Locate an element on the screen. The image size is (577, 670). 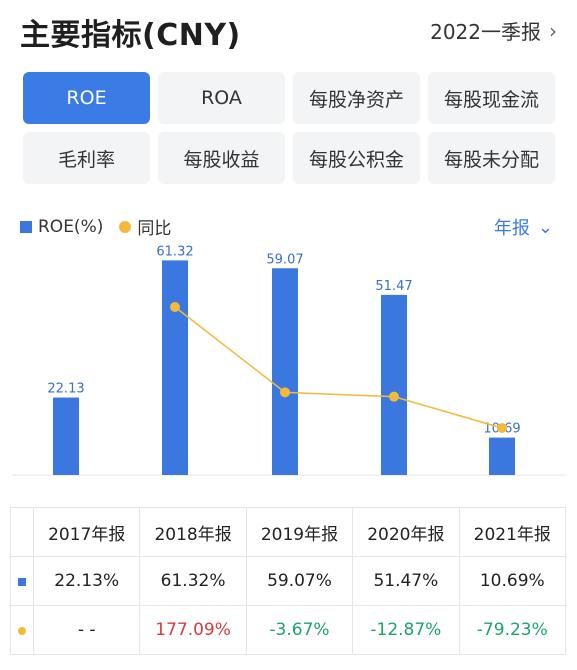
table-header-row: 2017年报 2018年报 2019年报 2020年报 2021年报 is located at coordinates (288, 532).